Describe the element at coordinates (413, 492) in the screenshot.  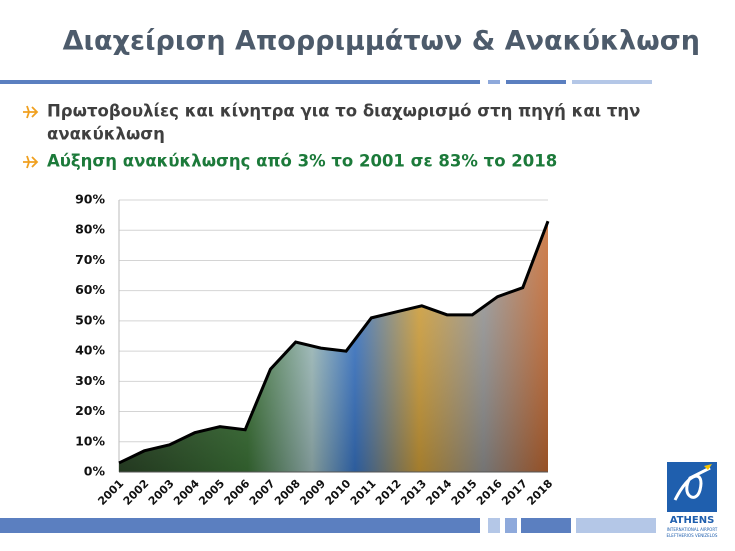
I see `x-tick-label: 2013` at that location.